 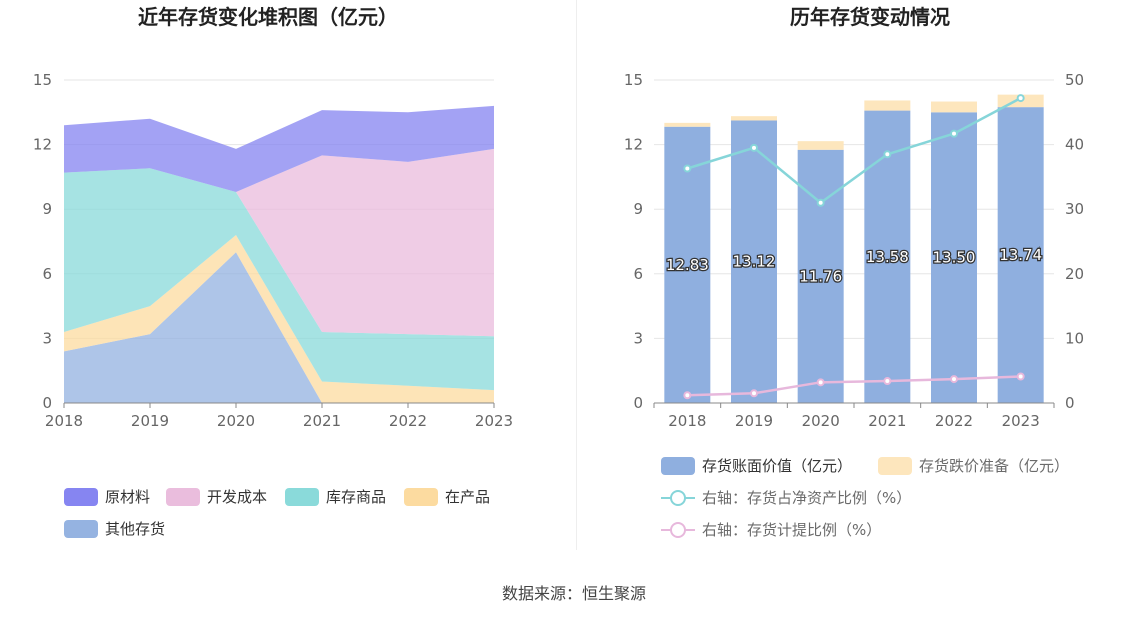 I want to click on left-x-tick-label: 2022, so click(x=408, y=421).